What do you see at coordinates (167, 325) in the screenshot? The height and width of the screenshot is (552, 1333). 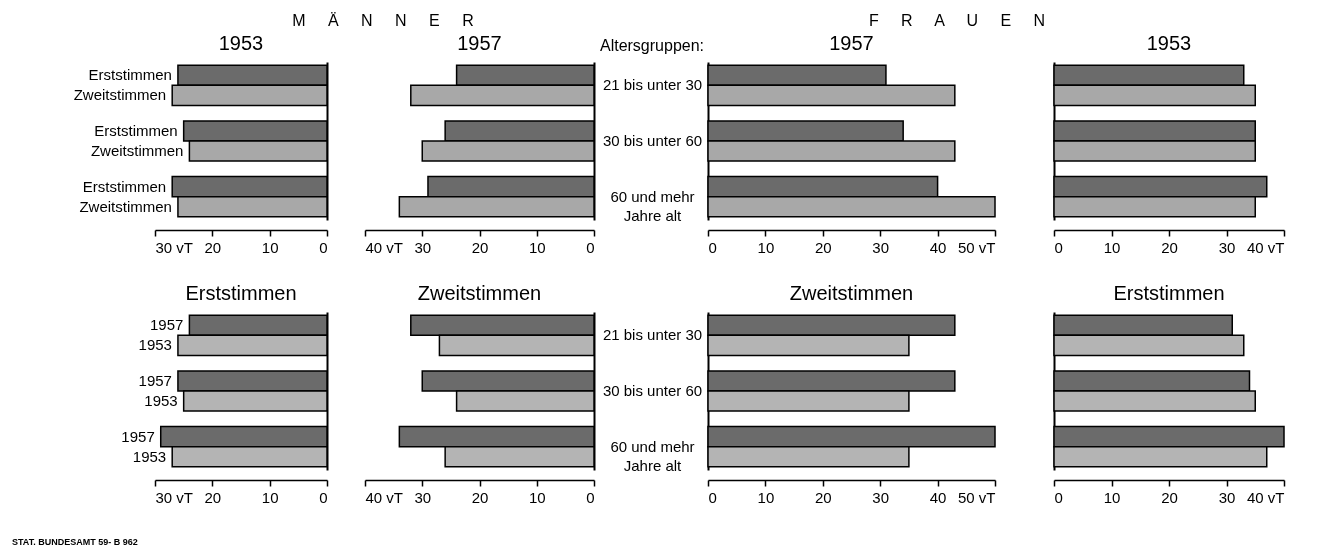 I see `series-label: 1957` at bounding box center [167, 325].